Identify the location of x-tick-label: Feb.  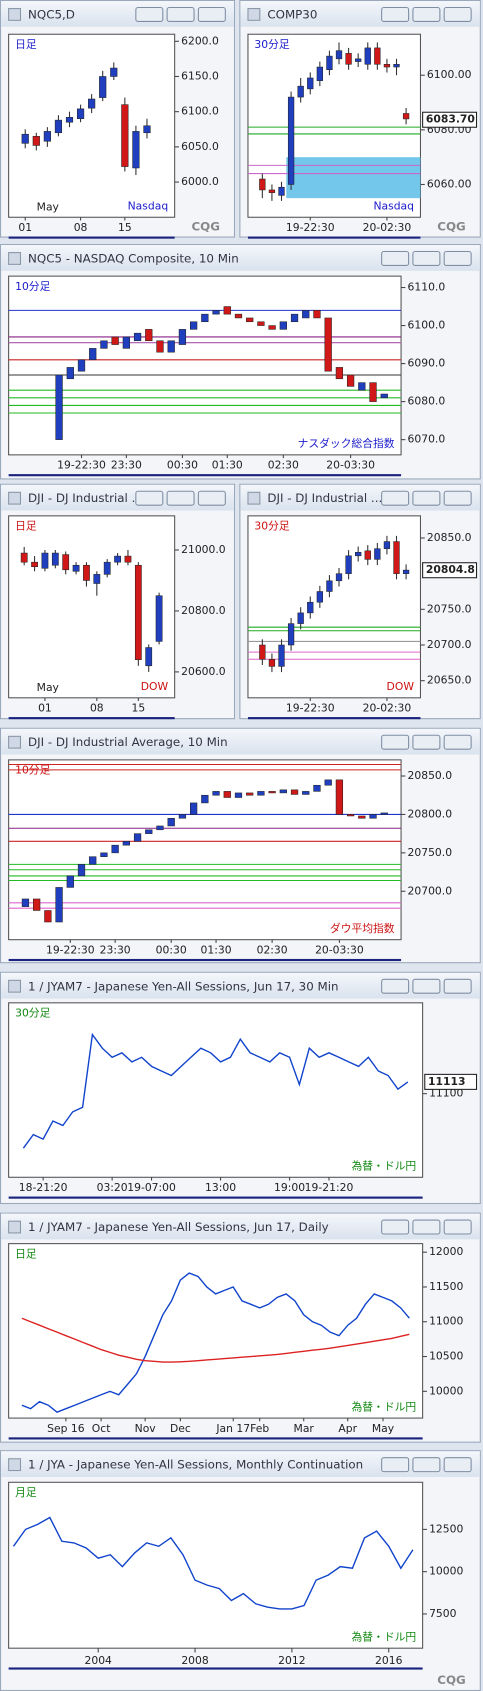
(259, 1428).